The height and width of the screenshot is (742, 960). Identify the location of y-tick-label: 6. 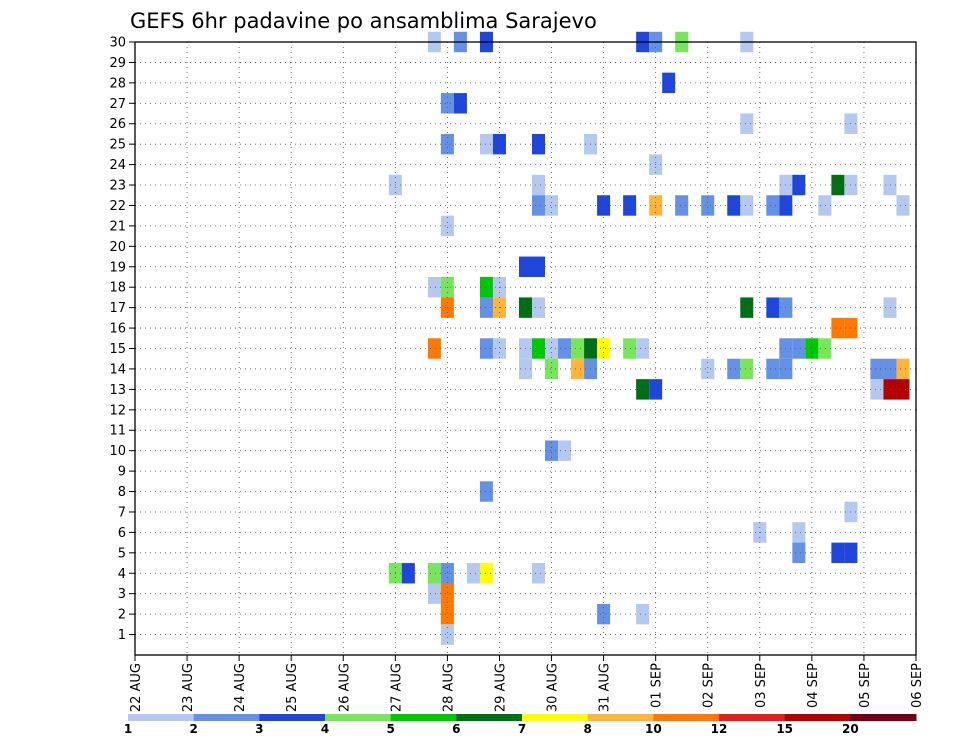
(122, 533).